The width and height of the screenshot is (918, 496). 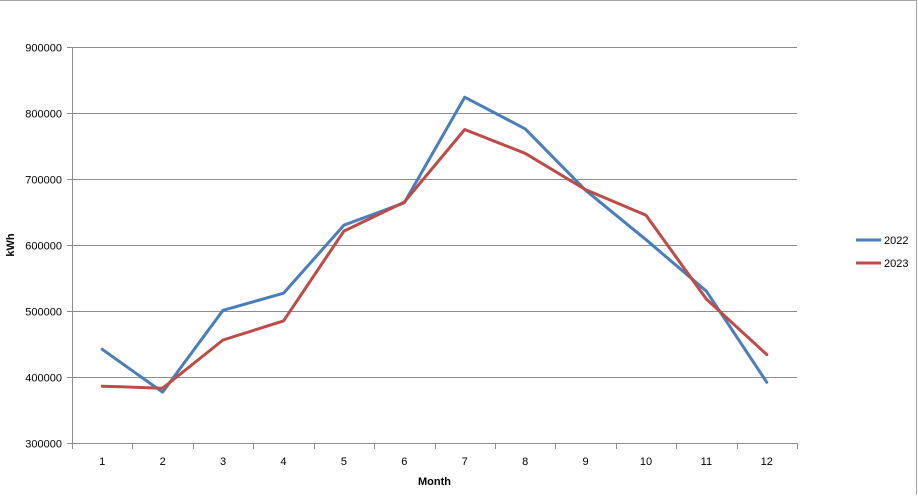 I want to click on legend-label: 2023, so click(x=896, y=264).